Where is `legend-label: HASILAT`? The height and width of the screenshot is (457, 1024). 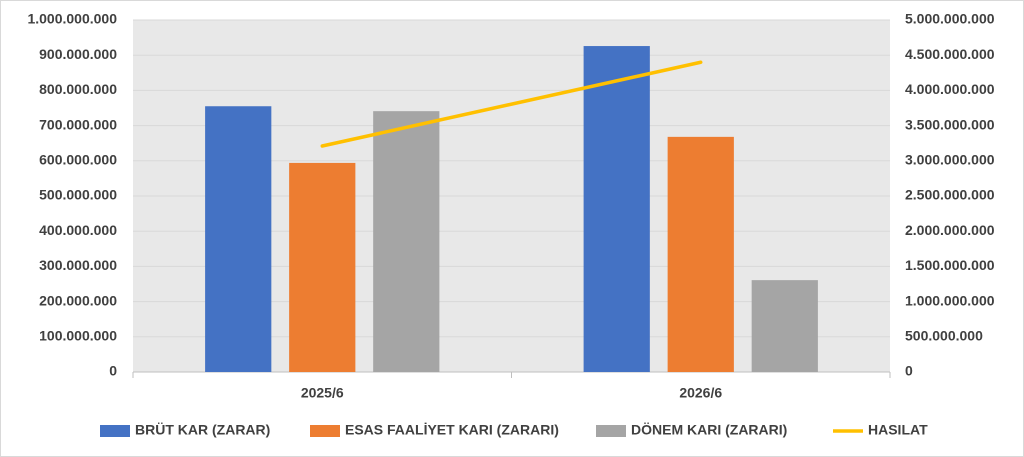 legend-label: HASILAT is located at coordinates (898, 430).